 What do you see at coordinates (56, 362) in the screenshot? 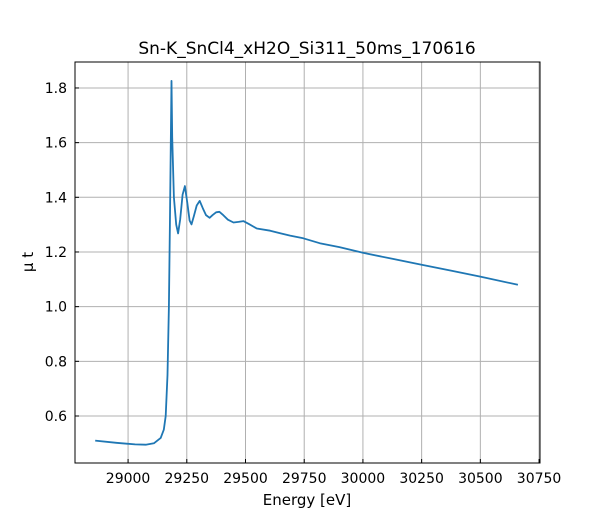
I see `y-tick-label: 0.8` at bounding box center [56, 362].